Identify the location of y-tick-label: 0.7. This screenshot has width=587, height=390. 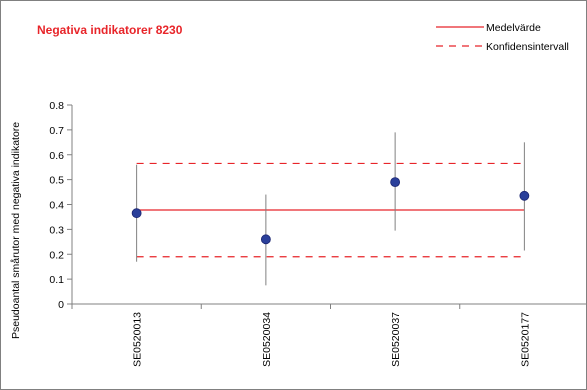
(56, 131).